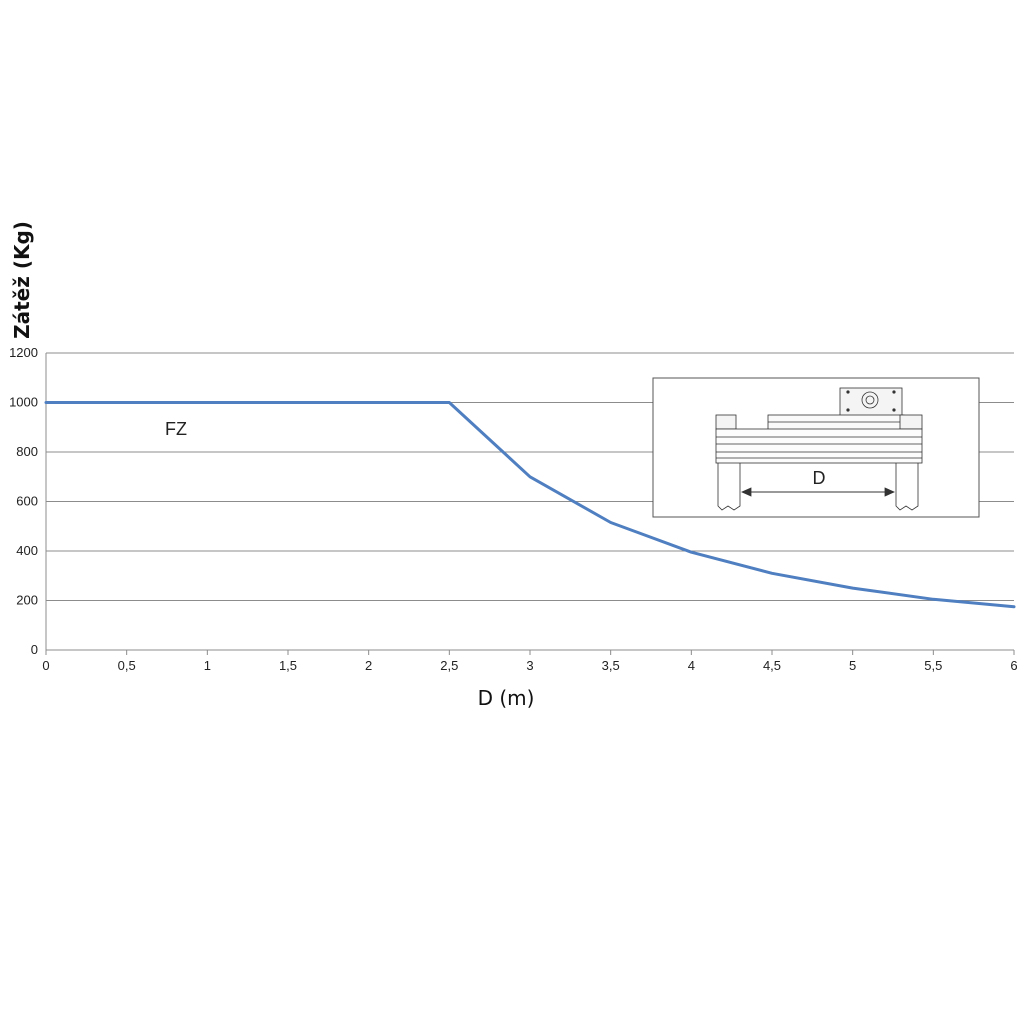  I want to click on y-tick-labels: 0 200 400 600 800 1000 1200, so click(23, 501).